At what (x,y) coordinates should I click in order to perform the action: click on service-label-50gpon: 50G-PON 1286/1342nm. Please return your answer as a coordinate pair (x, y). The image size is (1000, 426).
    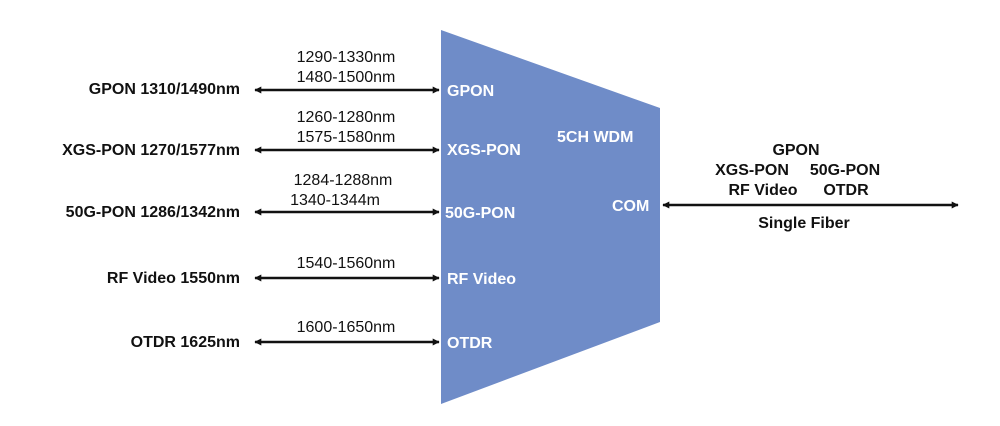
    Looking at the image, I should click on (153, 212).